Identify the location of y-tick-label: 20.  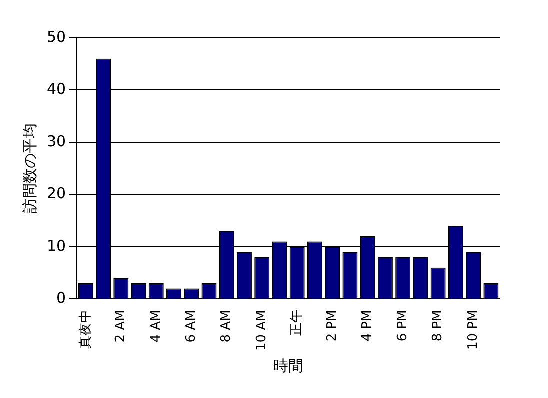
(56, 193).